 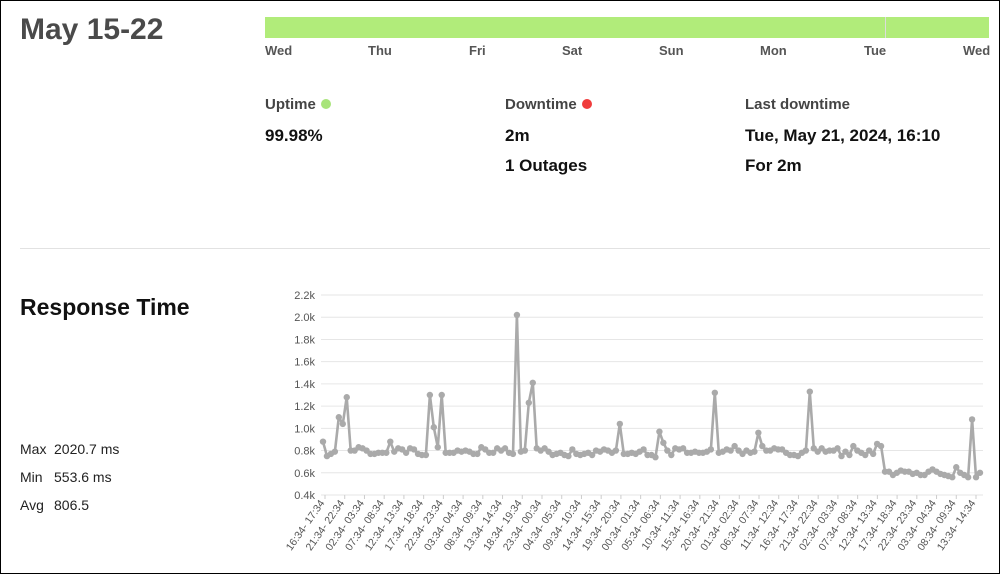 I want to click on avg-label: Avg, so click(x=32, y=505).